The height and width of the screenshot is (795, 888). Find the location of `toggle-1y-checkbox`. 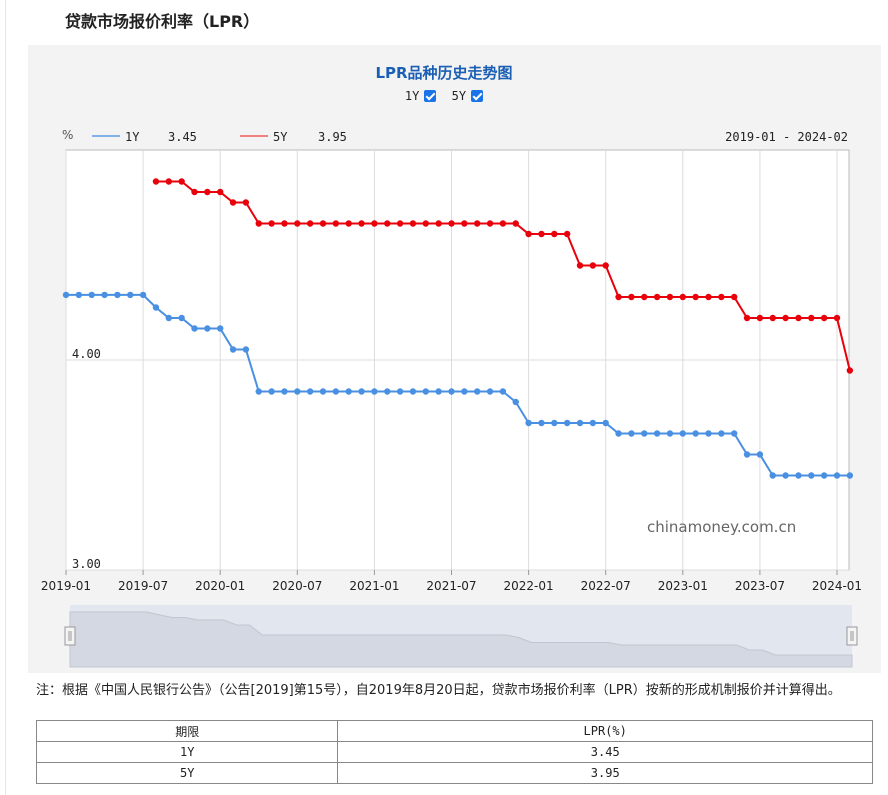

toggle-1y-checkbox is located at coordinates (430, 96).